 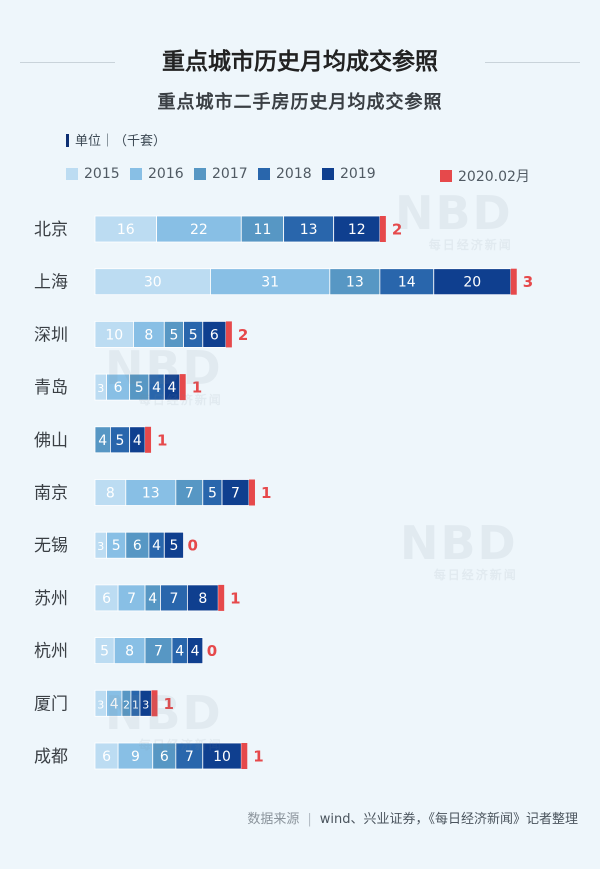 What do you see at coordinates (102, 174) in the screenshot?
I see `legend-label: 2015` at bounding box center [102, 174].